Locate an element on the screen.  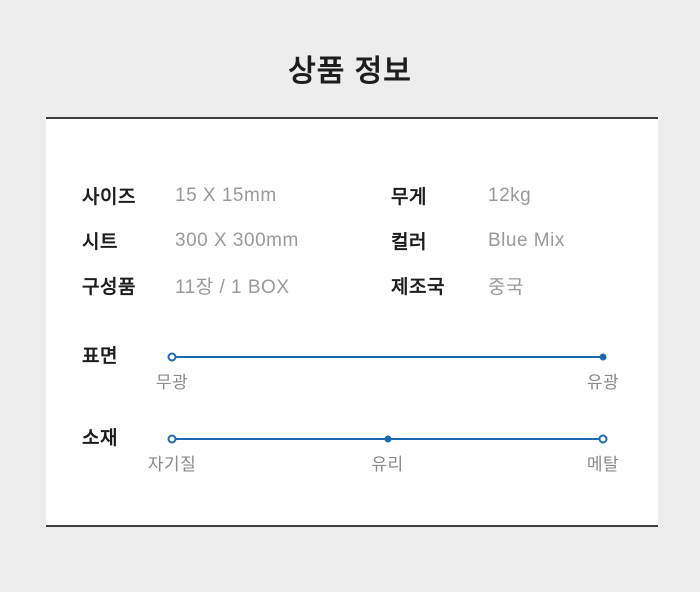
slider-surface-label: 표면 is located at coordinates (100, 356).